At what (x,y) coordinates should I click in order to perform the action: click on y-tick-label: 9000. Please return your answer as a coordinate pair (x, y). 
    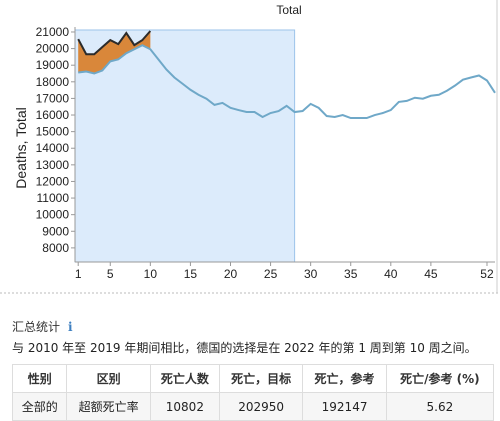
    Looking at the image, I should click on (55, 231).